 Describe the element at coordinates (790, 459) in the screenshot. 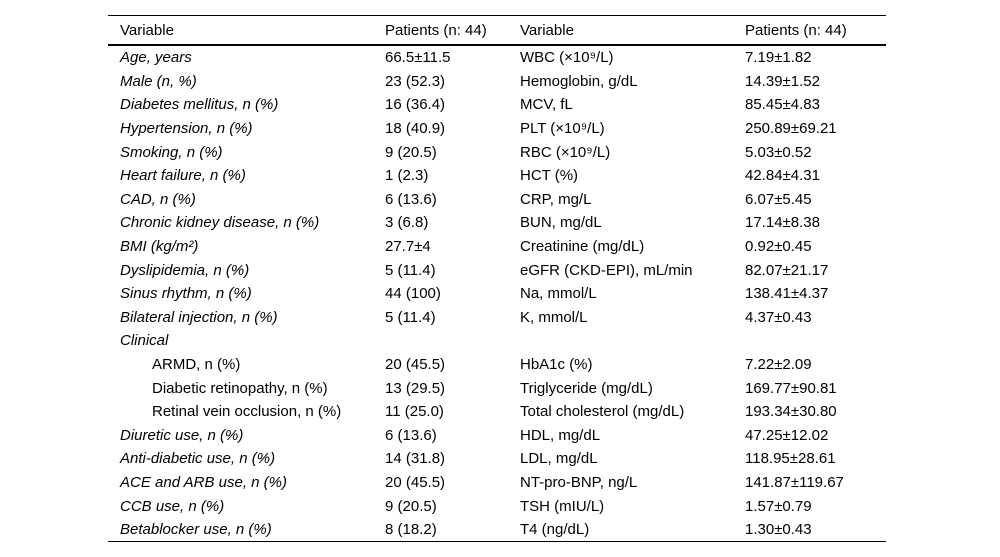

I see `patients-cell-right: 118.95±28.61` at that location.